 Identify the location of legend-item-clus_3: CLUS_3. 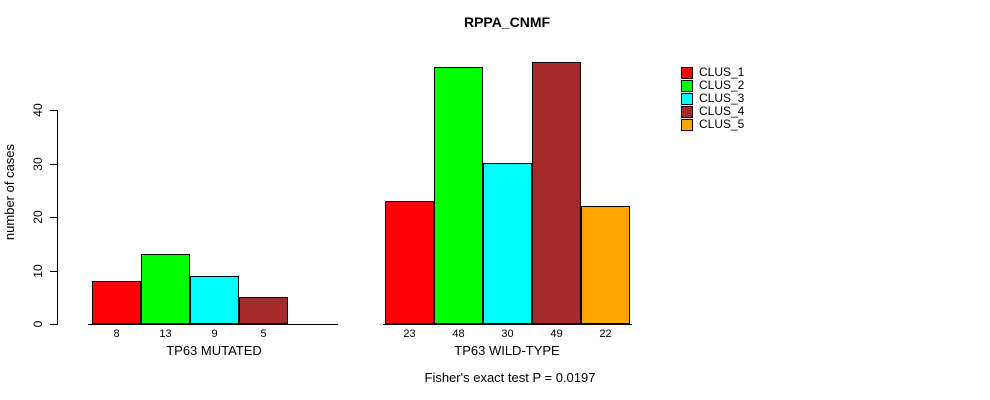
(712, 98).